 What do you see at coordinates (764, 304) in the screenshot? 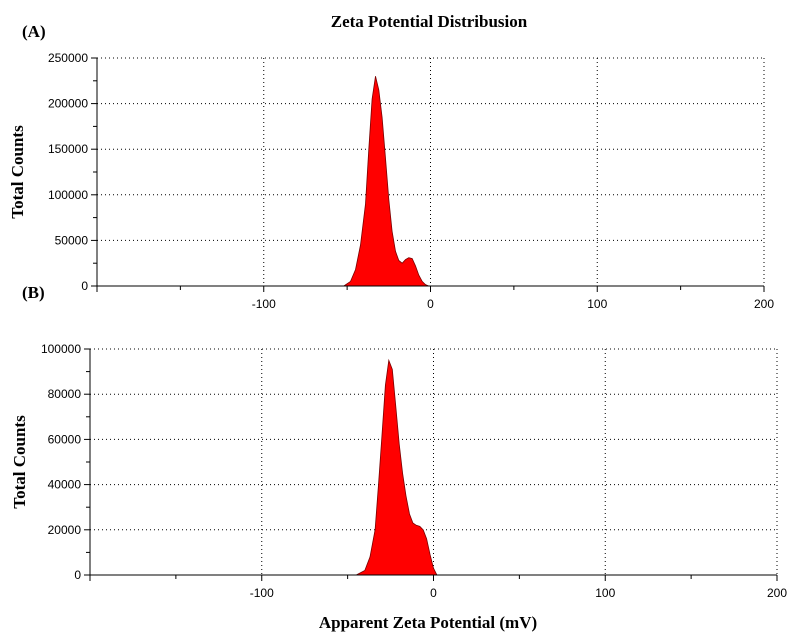
I see `panel-a-x-tick-label: 200` at bounding box center [764, 304].